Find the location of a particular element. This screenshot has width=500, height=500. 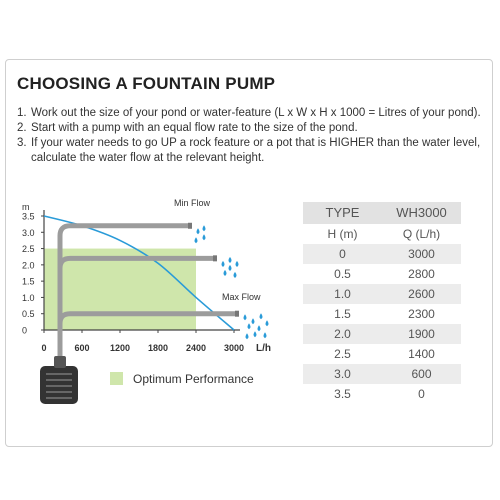

step-number: 1. is located at coordinates (22, 113).